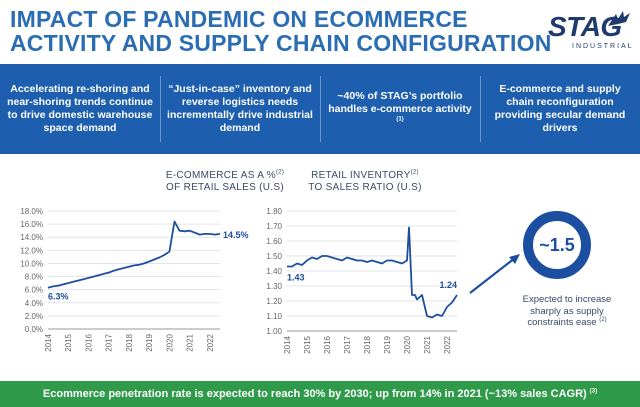 This screenshot has height=407, width=640. Describe the element at coordinates (274, 316) in the screenshot. I see `y-tick-label: 1.10` at that location.